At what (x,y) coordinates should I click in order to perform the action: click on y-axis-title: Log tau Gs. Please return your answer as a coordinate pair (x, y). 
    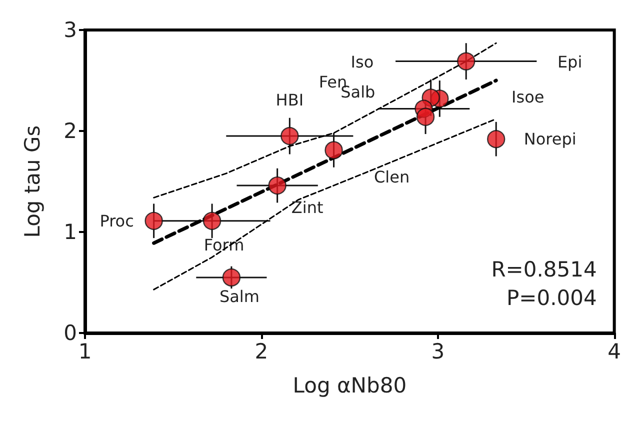
    Looking at the image, I should click on (32, 181).